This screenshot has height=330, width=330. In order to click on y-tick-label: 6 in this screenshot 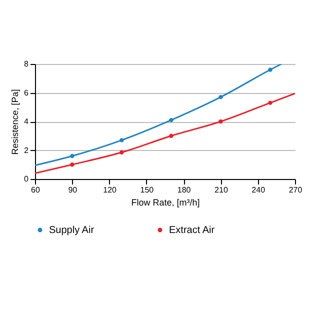, I will do `click(27, 93)`.